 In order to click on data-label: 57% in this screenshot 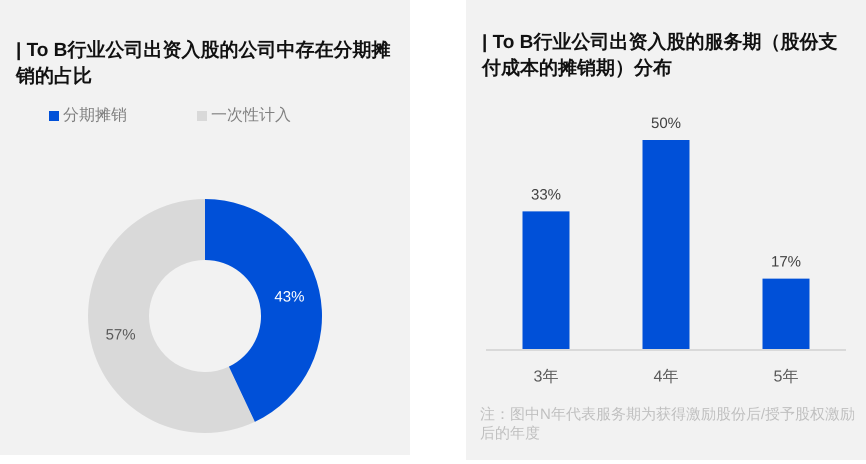, I will do `click(121, 335)`.